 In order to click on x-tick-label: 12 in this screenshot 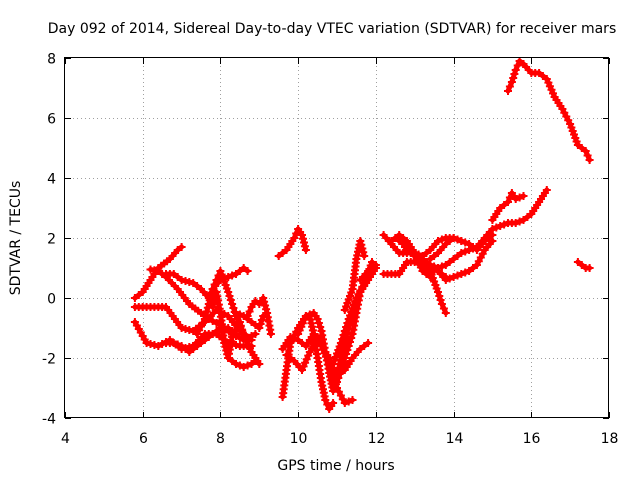, I will do `click(377, 439)`.